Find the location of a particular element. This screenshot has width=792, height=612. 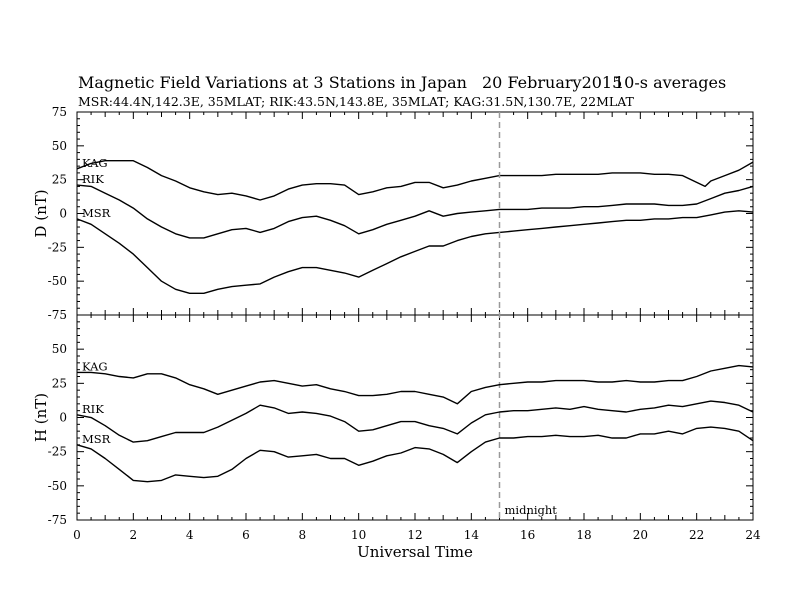

x-tick-label: 24 is located at coordinates (753, 535).